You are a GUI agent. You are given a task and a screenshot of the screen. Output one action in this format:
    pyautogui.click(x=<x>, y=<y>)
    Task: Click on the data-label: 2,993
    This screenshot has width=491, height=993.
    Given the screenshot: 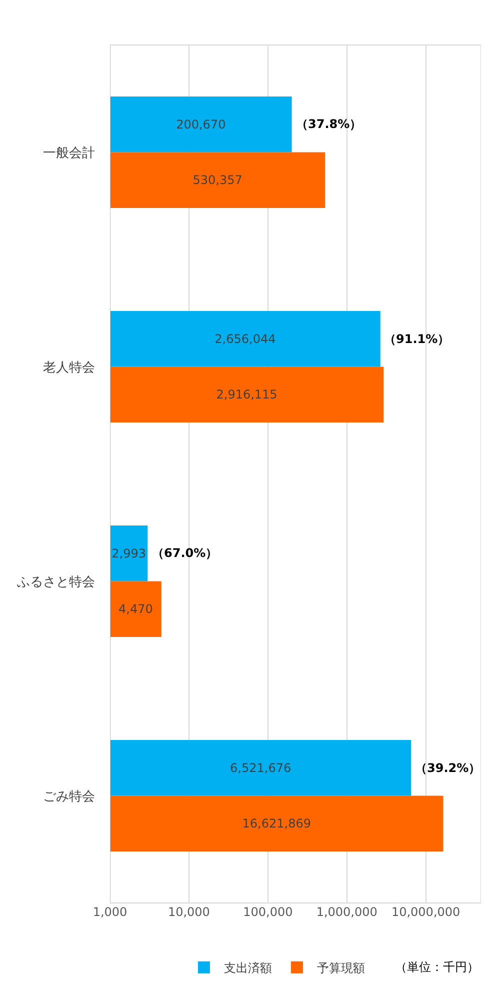 What is the action you would take?
    pyautogui.click(x=129, y=553)
    